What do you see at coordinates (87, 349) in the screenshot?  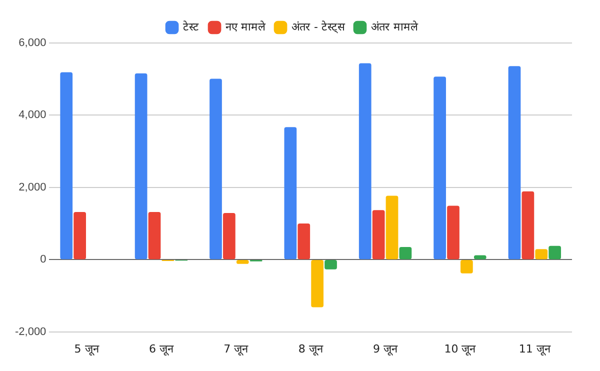 I see `x-tick-label: 5 जून` at bounding box center [87, 349].